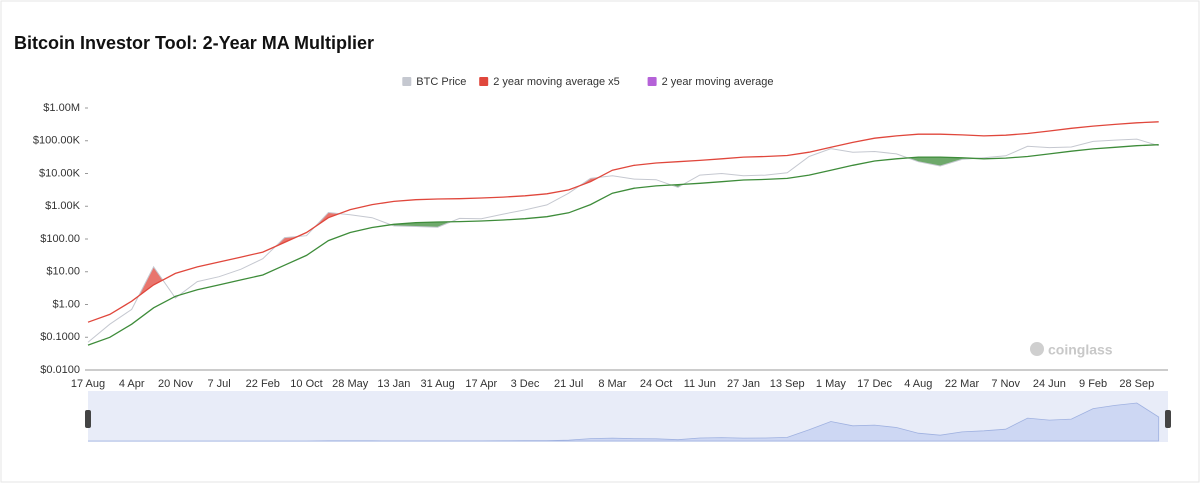  I want to click on x-tick-label: 28 May, so click(350, 384).